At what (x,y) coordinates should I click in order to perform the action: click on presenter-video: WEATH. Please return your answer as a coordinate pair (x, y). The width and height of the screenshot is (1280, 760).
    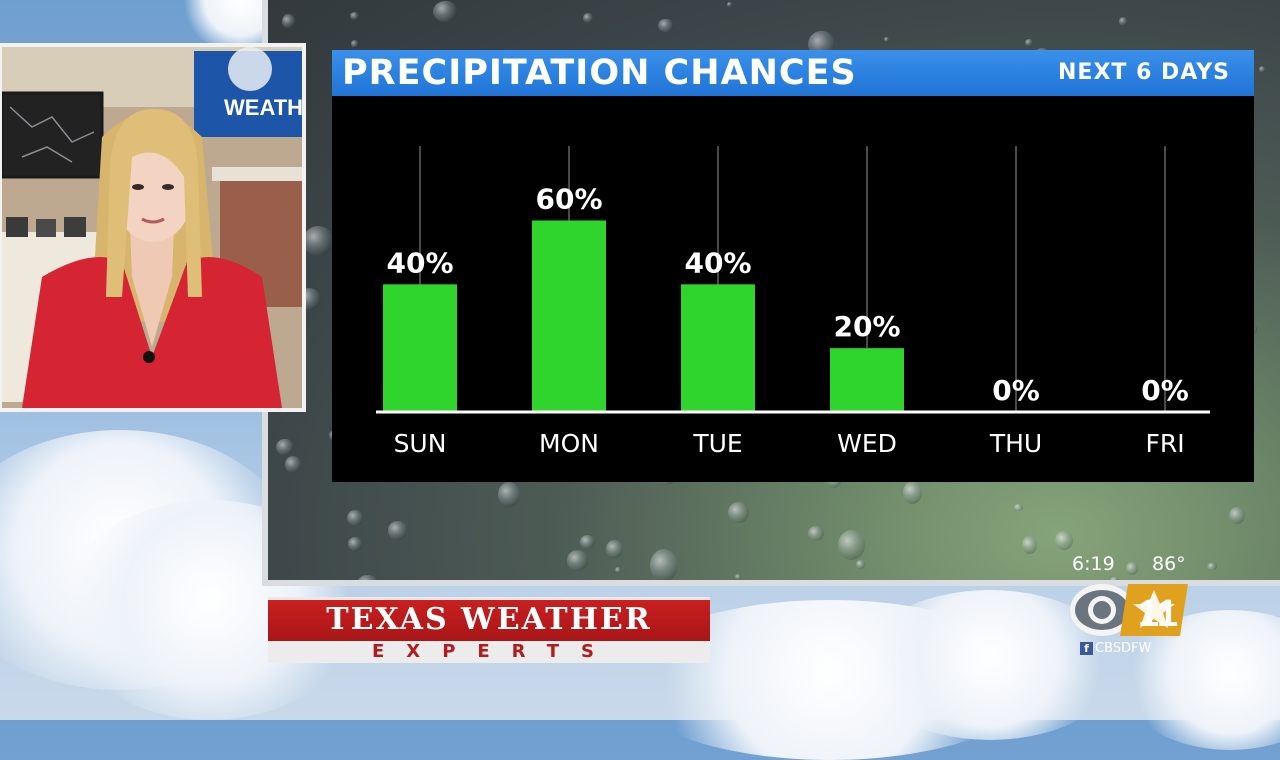
    Looking at the image, I should click on (152, 227).